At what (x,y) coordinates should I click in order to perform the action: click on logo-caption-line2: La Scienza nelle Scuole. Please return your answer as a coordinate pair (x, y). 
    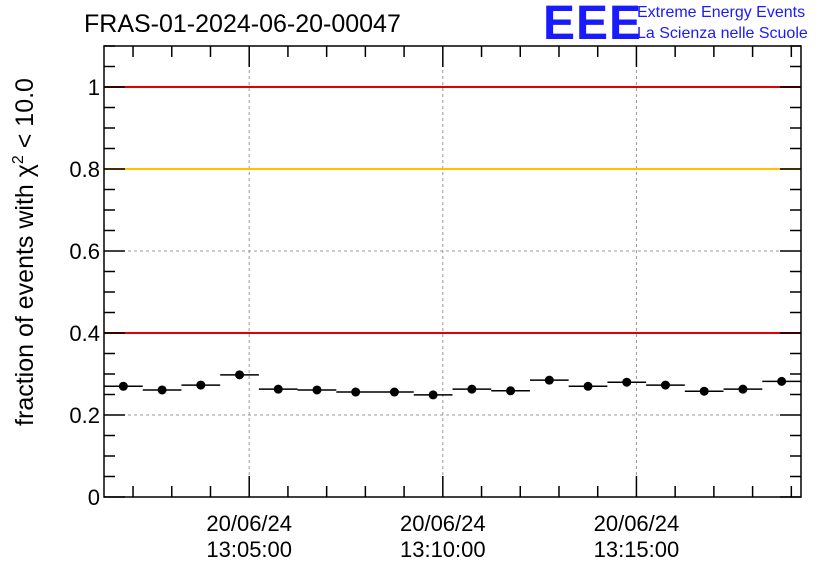
    Looking at the image, I should click on (722, 33).